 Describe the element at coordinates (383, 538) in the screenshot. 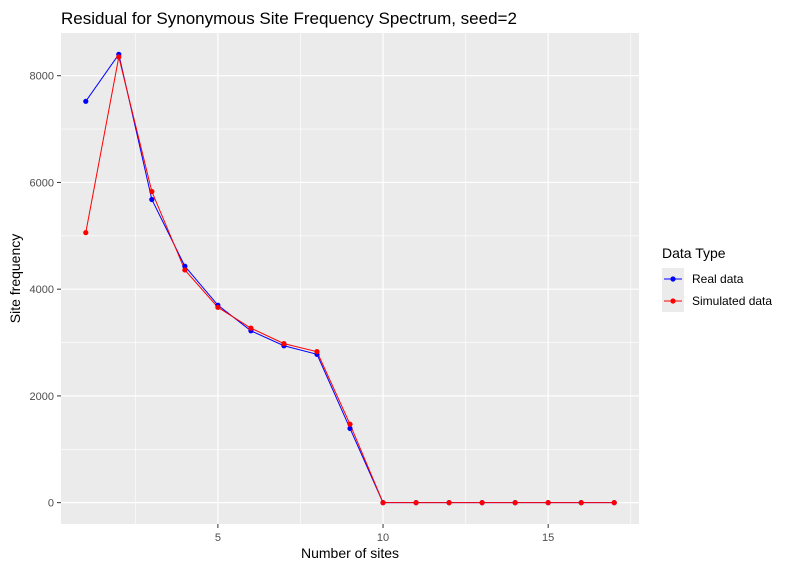

I see `x-tick-label: 10` at that location.